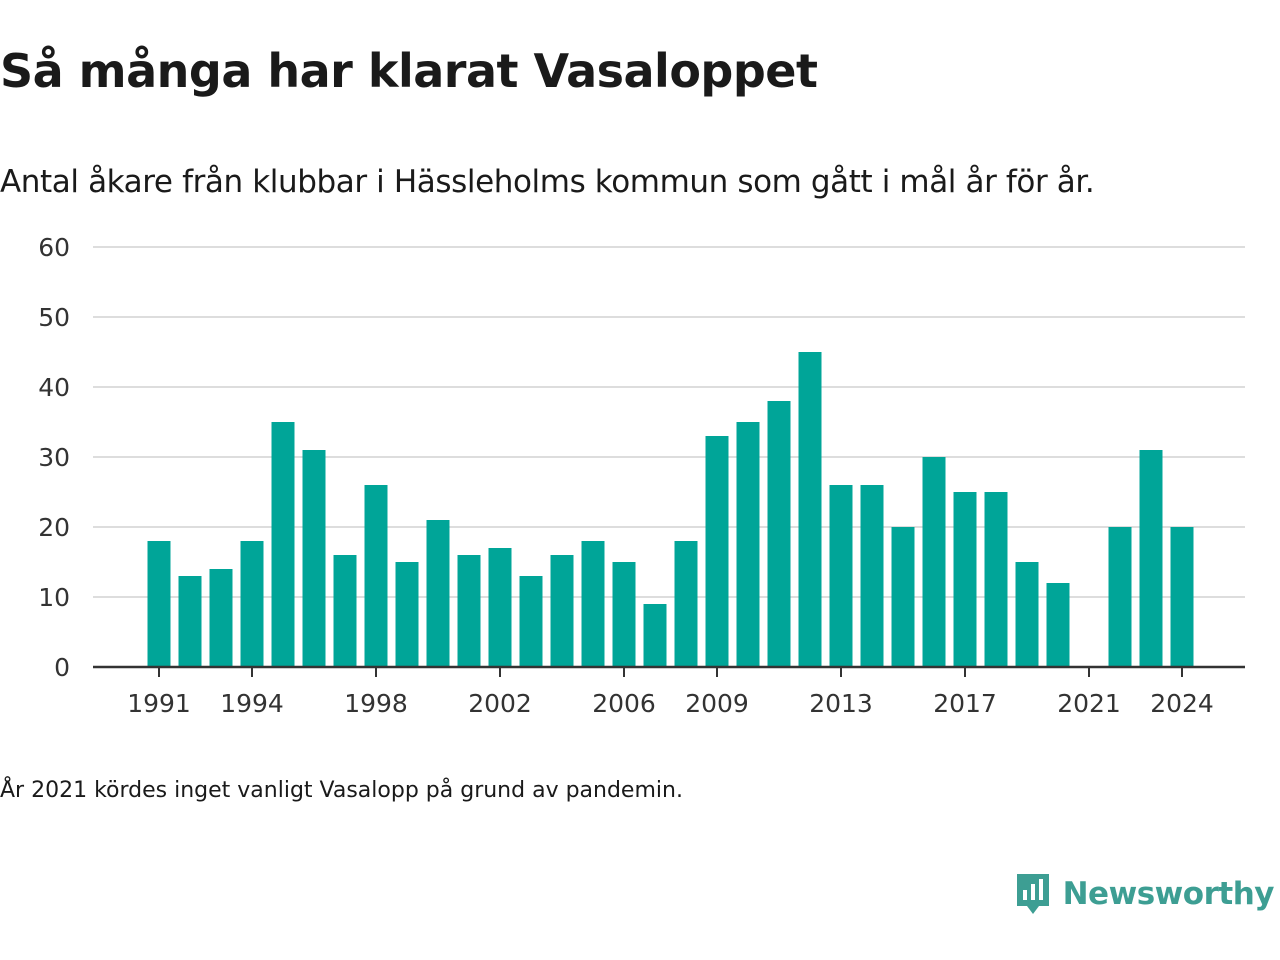 This screenshot has height=960, width=1280. I want to click on y-tick-label: 20, so click(54, 527).